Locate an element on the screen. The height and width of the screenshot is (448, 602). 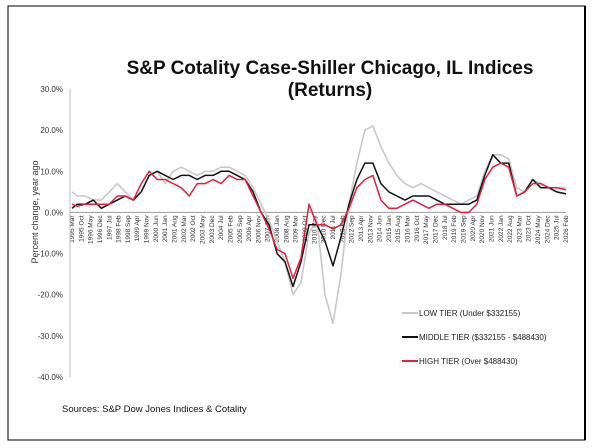
x-tick-label: 1999 Apr is located at coordinates (137, 228).